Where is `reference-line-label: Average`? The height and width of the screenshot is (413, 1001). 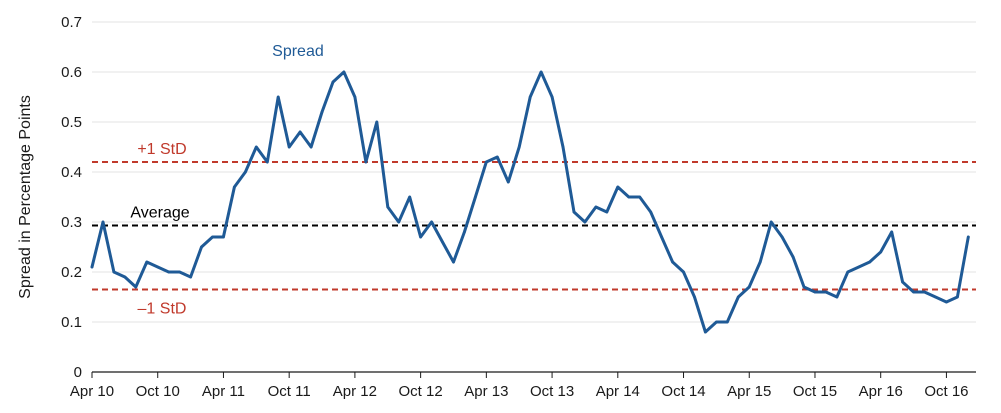 reference-line-label: Average is located at coordinates (159, 213).